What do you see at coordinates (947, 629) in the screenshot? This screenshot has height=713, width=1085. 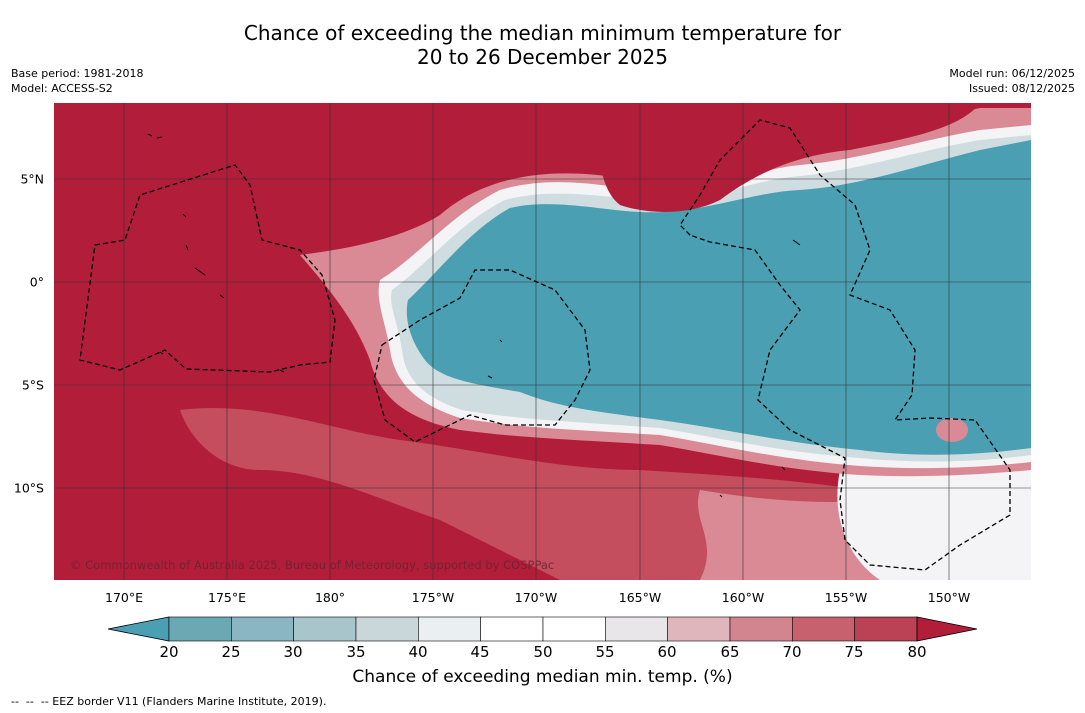 I see `colorbar-over-arrow` at bounding box center [947, 629].